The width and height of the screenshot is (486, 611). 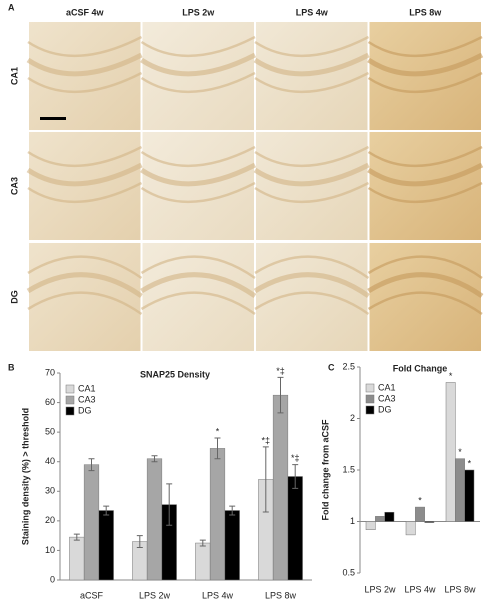 What do you see at coordinates (198, 12) in the screenshot?
I see `column-header: LPS 2w` at bounding box center [198, 12].